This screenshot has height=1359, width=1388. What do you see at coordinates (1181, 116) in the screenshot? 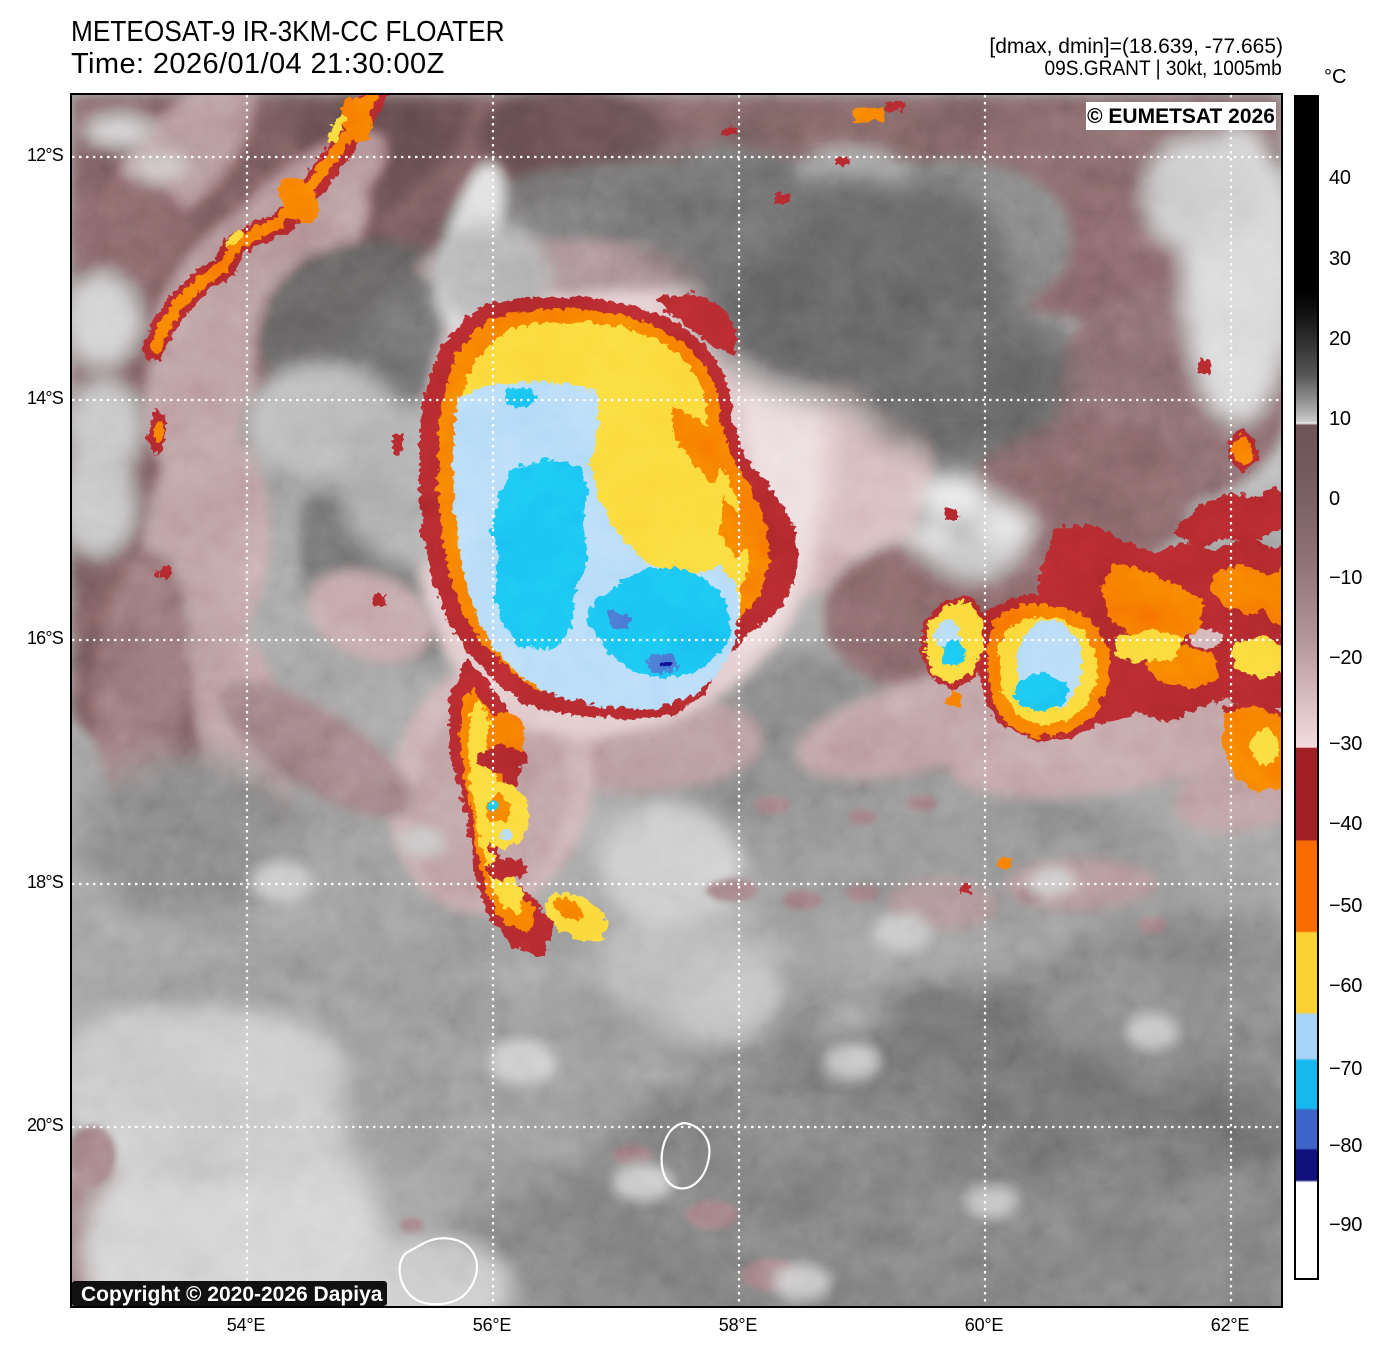
I see `svg-text: © EUMETSAT 2026` at bounding box center [1181, 116].